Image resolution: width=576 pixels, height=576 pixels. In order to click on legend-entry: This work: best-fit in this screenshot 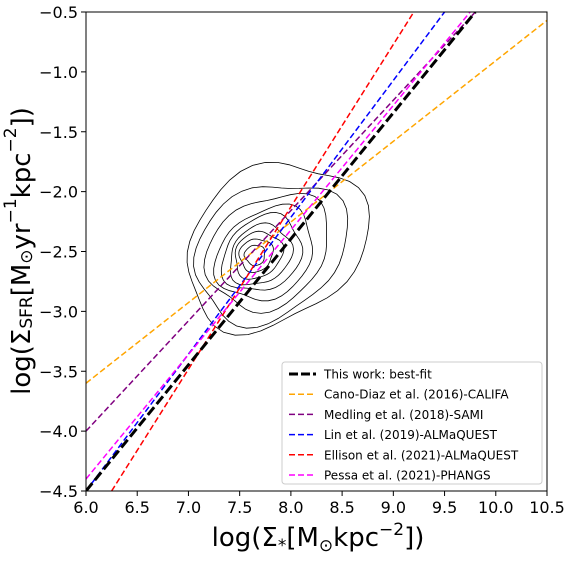, I will do `click(377, 375)`.